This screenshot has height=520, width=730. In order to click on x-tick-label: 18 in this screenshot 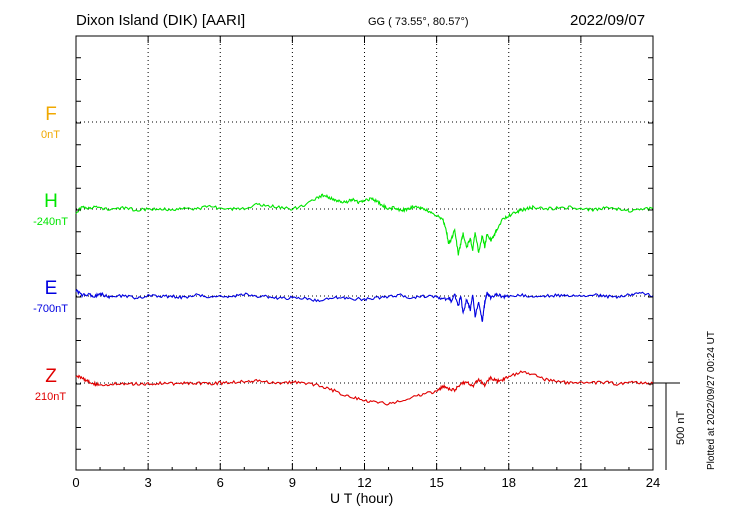, I will do `click(509, 482)`.